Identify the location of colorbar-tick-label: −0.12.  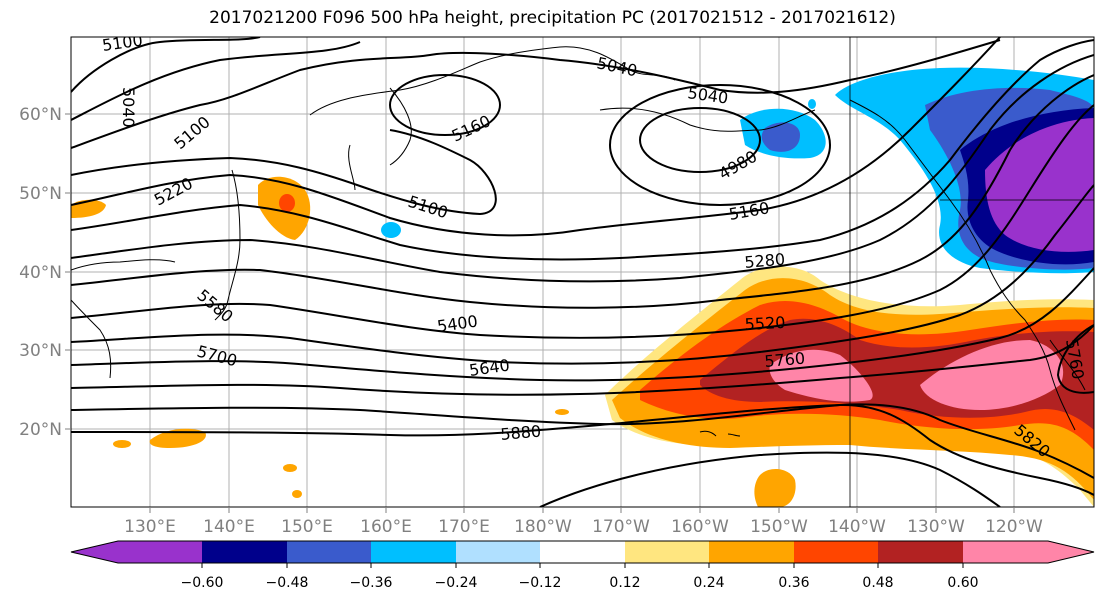
(540, 583).